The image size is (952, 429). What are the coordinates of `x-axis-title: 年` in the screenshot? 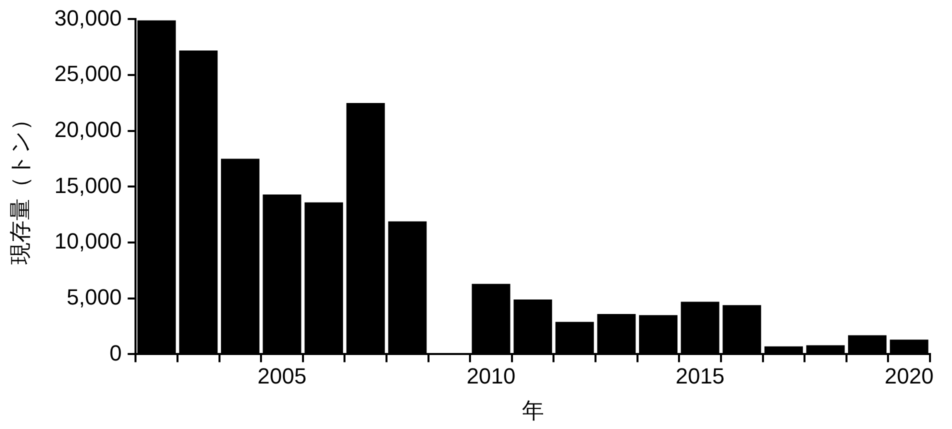 It's located at (533, 410).